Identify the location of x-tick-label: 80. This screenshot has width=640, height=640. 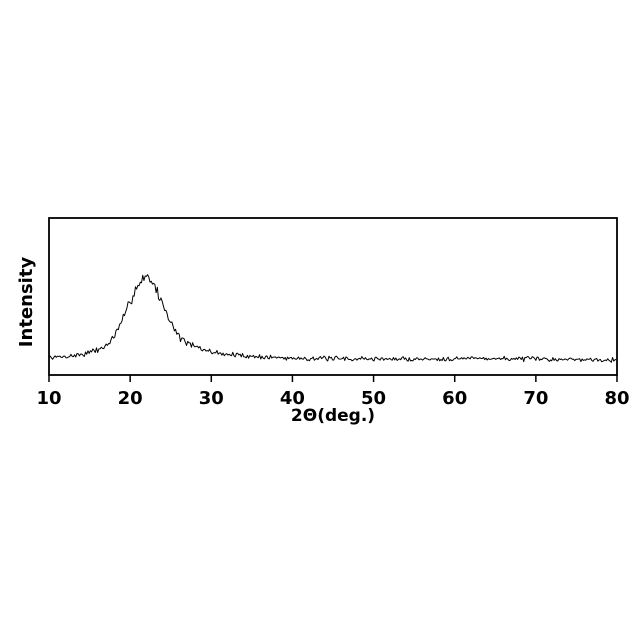
(616, 398).